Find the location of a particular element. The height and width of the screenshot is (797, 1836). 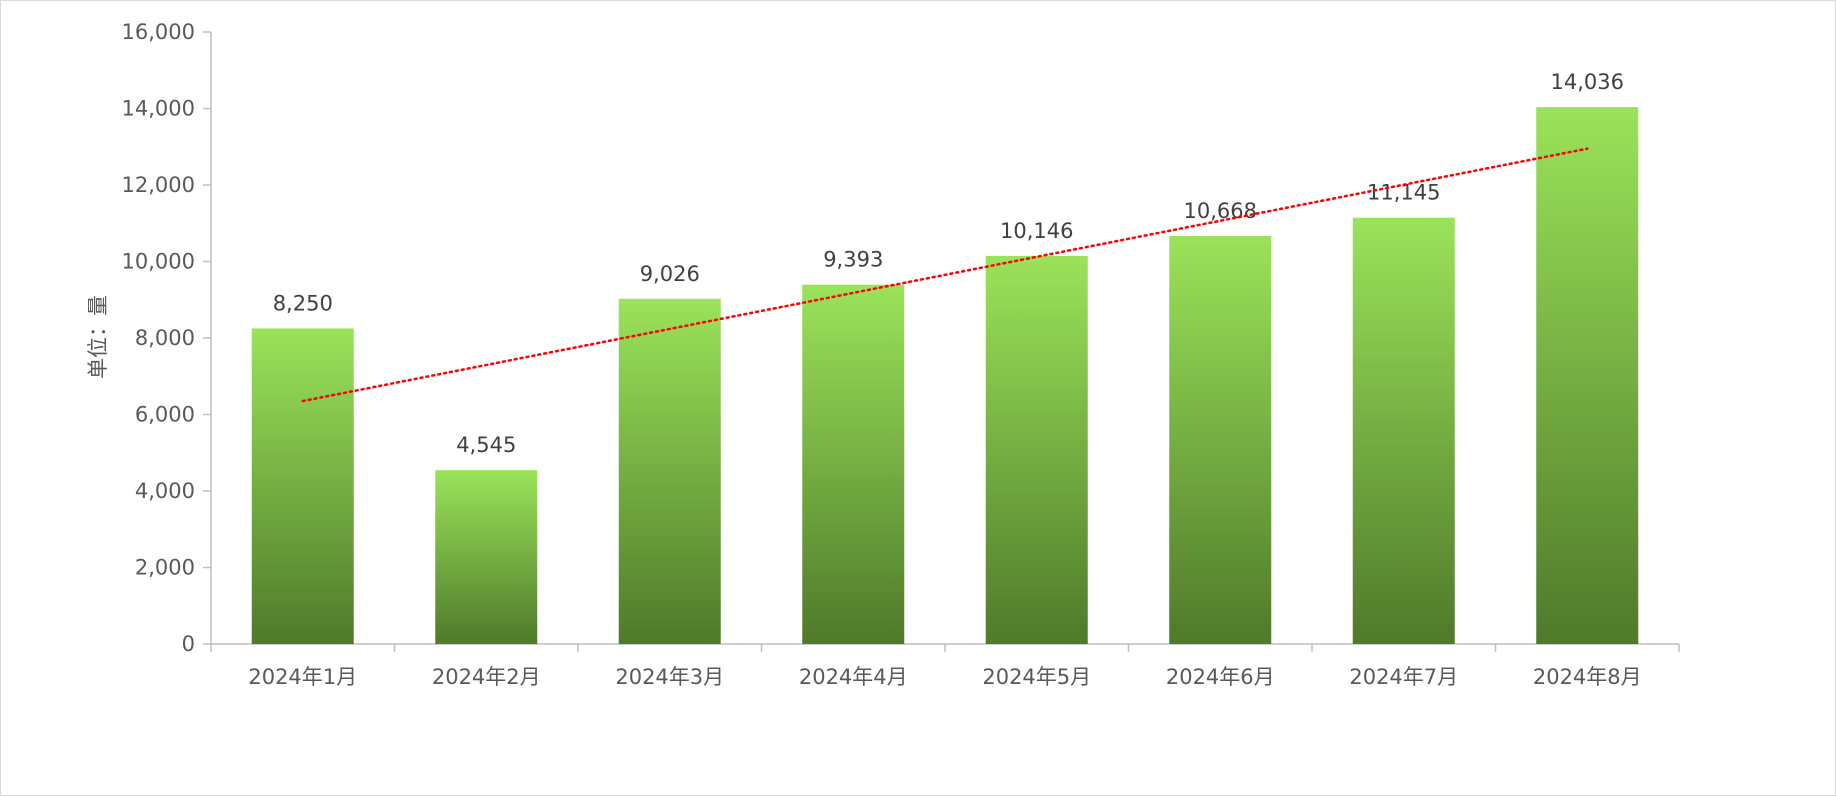

y-tick-label: 14,000 is located at coordinates (158, 109).